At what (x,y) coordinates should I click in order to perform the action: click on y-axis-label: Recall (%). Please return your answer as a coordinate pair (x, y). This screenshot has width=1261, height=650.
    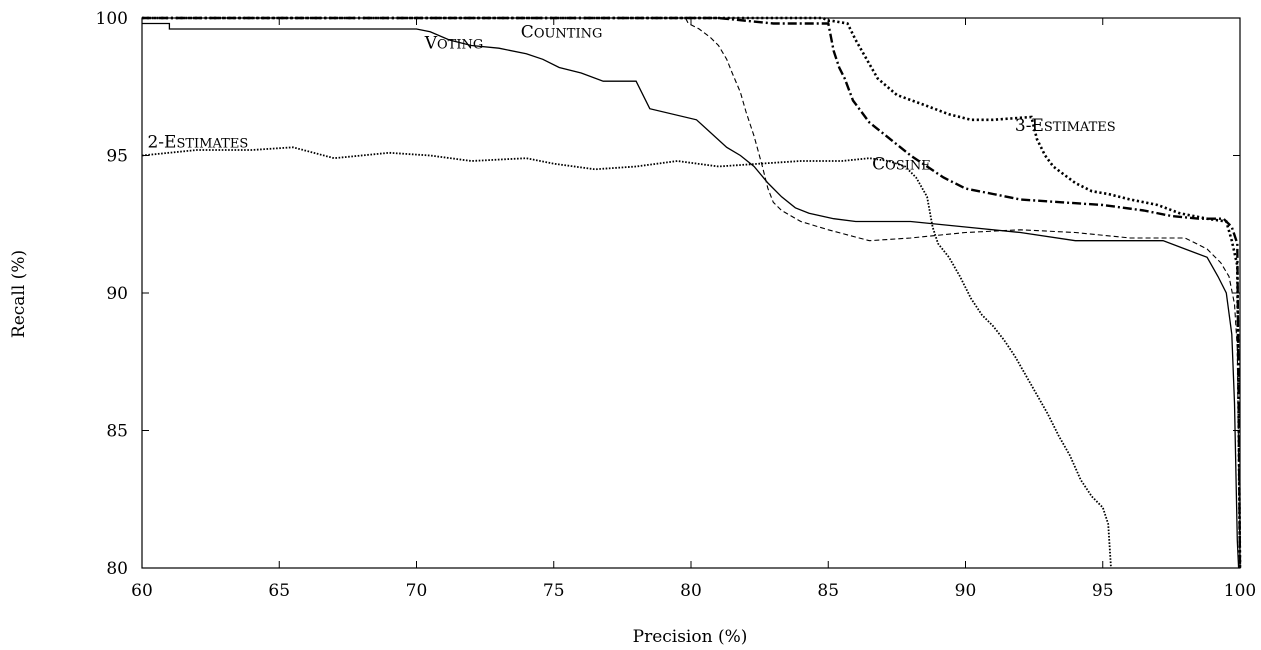
    Looking at the image, I should click on (19, 294).